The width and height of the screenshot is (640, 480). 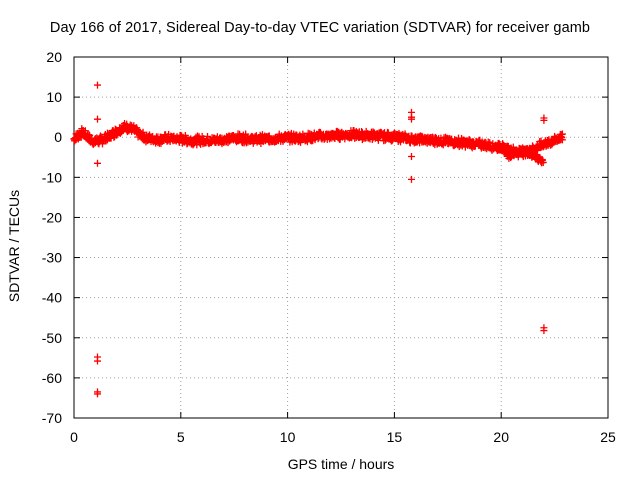 I want to click on y-tick-label: -30, so click(x=52, y=258).